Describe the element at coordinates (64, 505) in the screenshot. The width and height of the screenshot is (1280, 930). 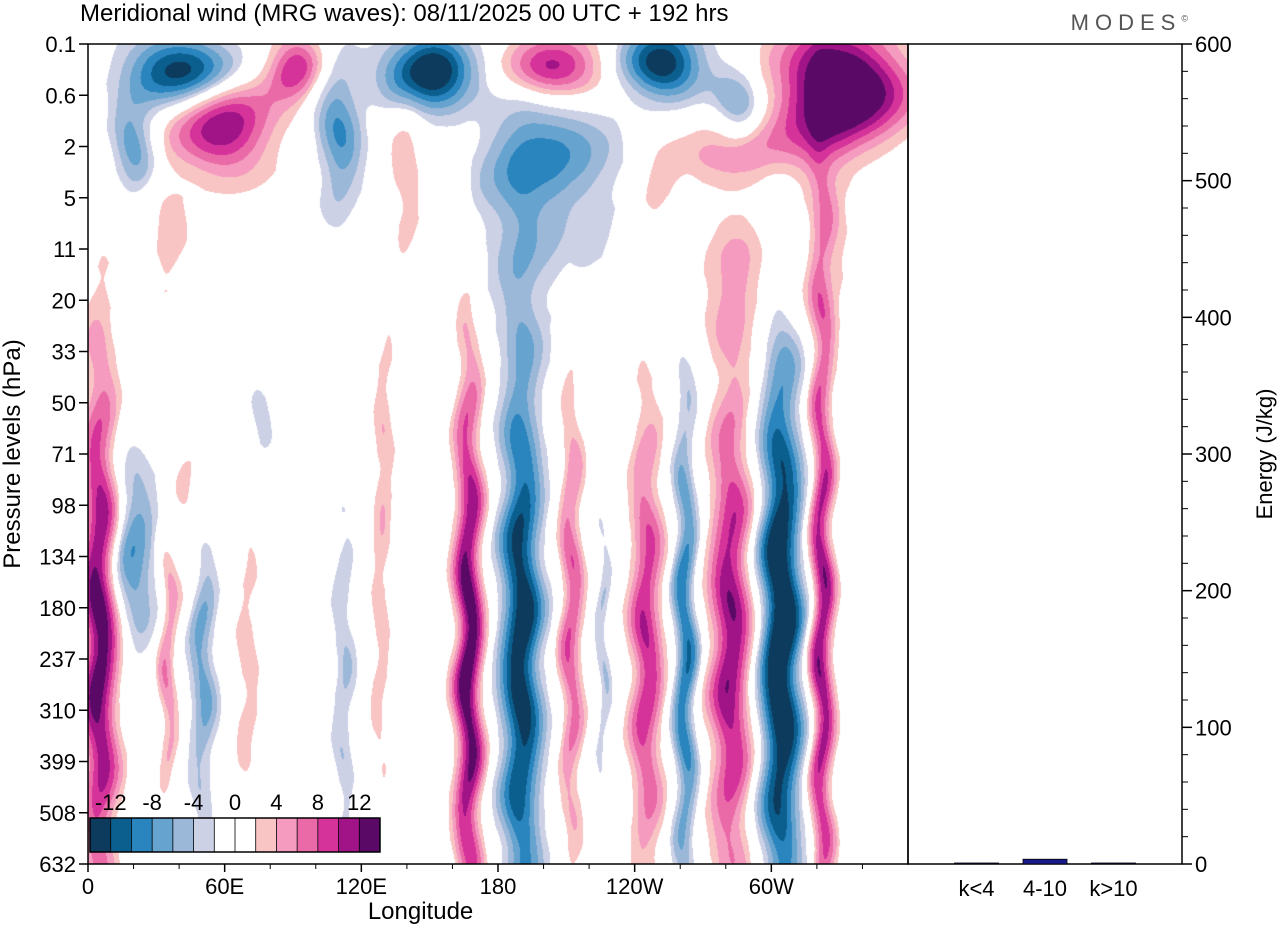
I see `pressure-tick-label: 98` at that location.